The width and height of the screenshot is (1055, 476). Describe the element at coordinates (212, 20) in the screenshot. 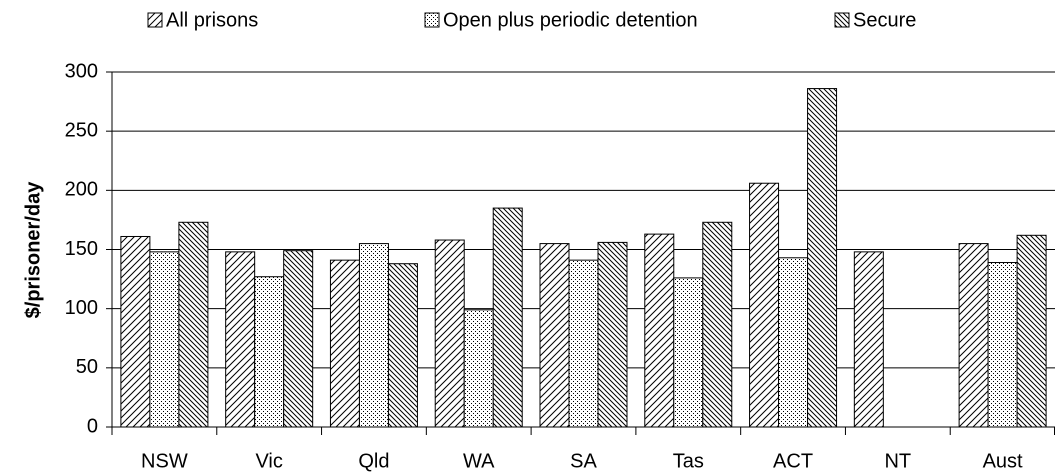

I see `legend-label: All prisons` at that location.